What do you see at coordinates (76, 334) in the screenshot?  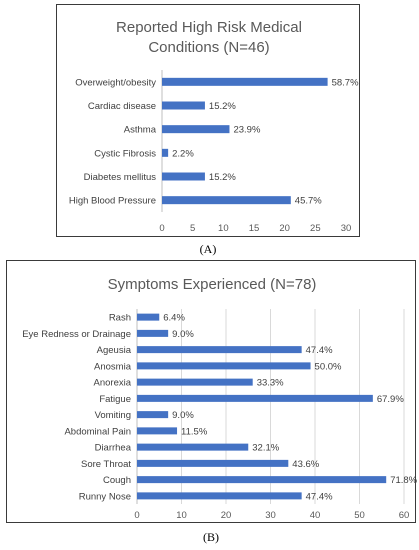 I see `category-label: Eye Redness or Drainage` at bounding box center [76, 334].